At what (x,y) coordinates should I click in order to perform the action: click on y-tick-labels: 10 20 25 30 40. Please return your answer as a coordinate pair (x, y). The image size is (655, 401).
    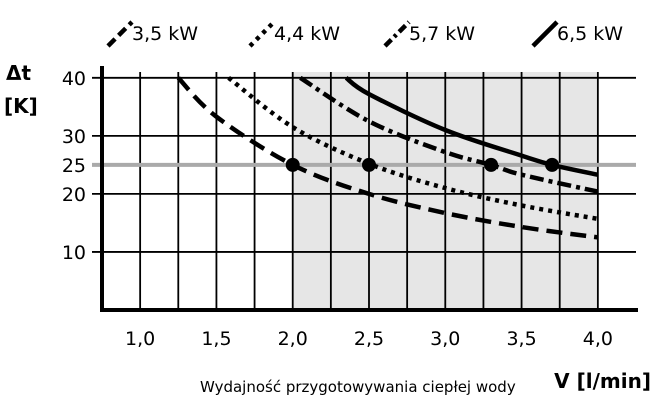
    Looking at the image, I should click on (74, 166).